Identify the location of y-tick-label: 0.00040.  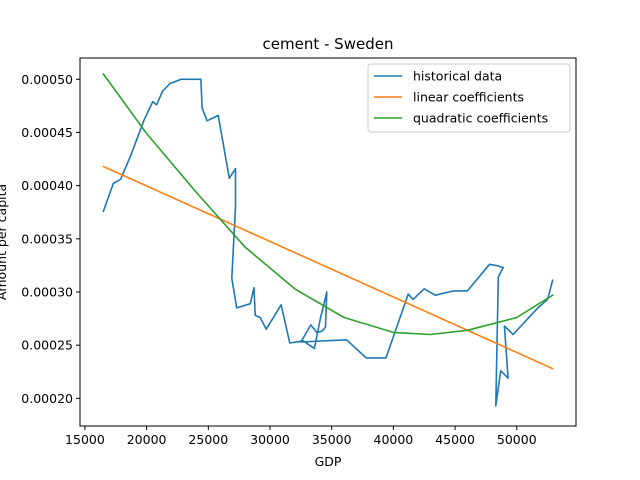
(47, 185).